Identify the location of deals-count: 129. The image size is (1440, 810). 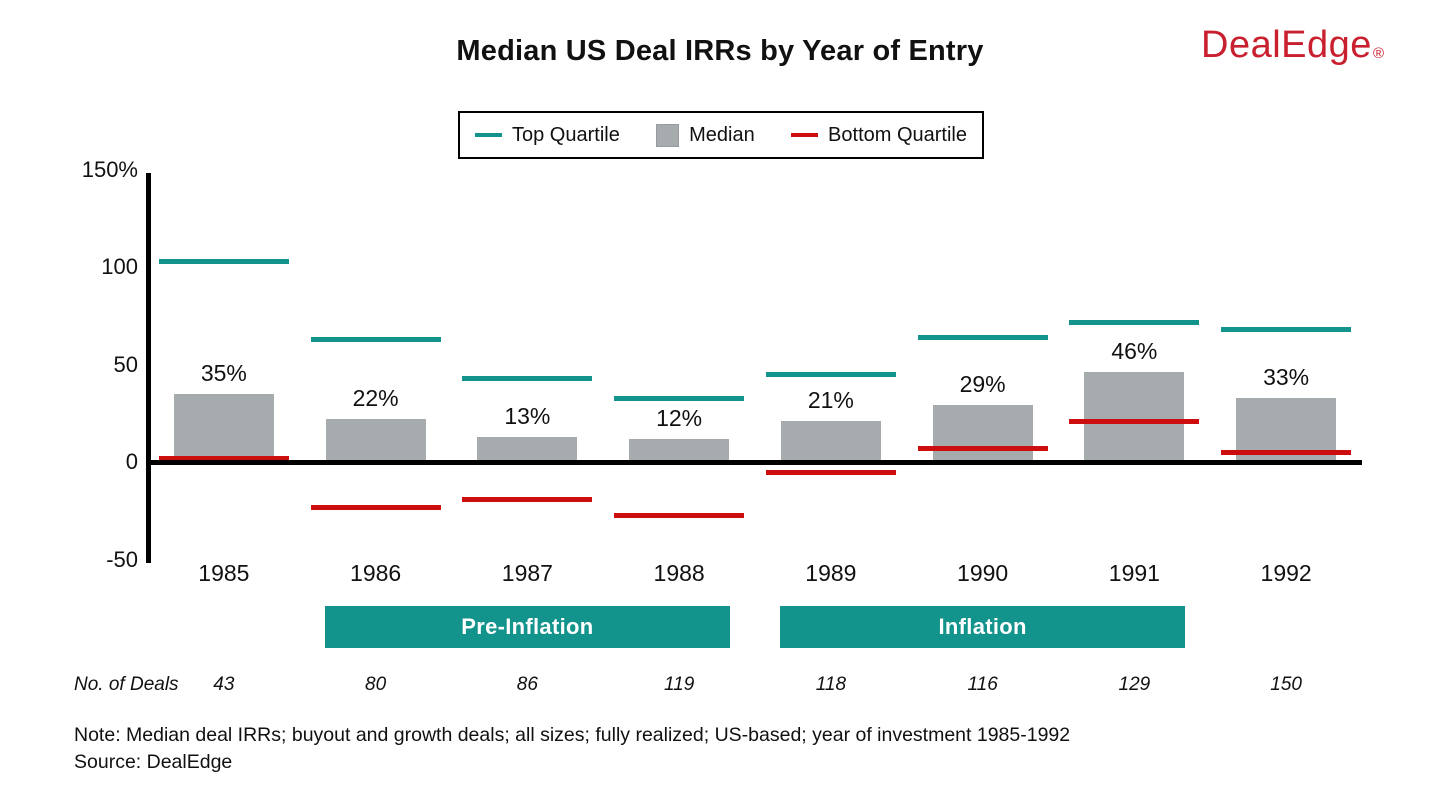
(1134, 684).